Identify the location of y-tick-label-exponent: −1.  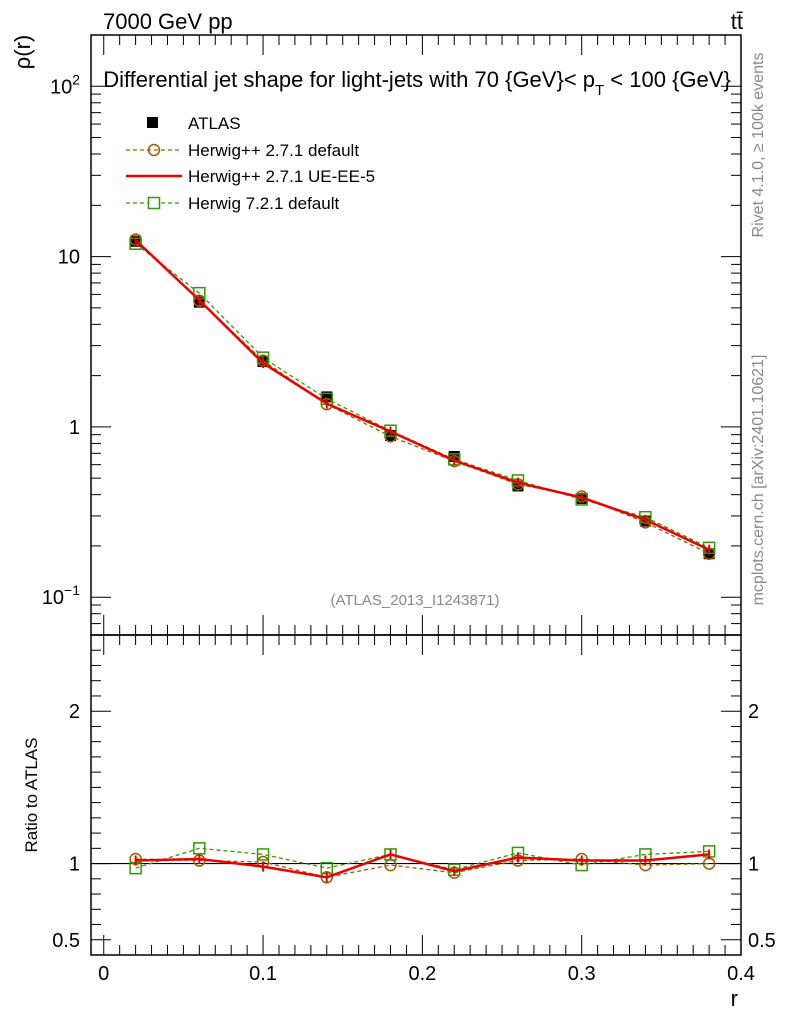
(72, 590).